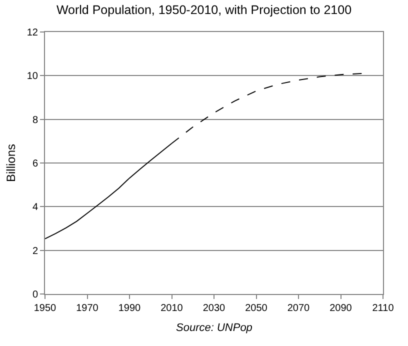 This screenshot has width=408, height=346. What do you see at coordinates (35, 208) in the screenshot?
I see `y-tick-label: 4` at bounding box center [35, 208].